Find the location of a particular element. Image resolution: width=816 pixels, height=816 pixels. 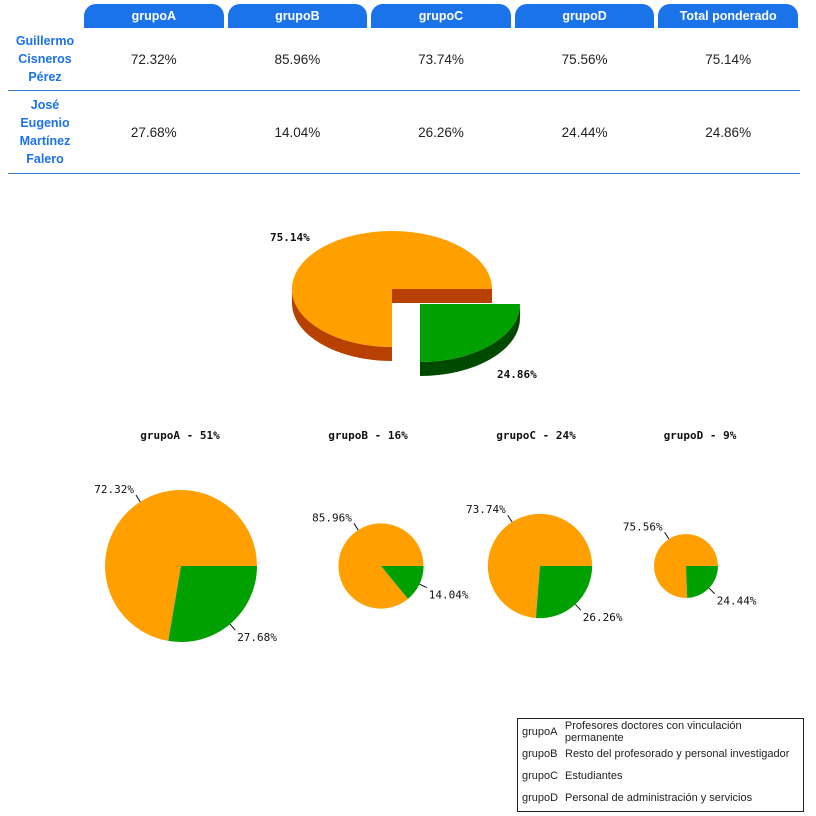

table-cell: 26.26% is located at coordinates (441, 132).